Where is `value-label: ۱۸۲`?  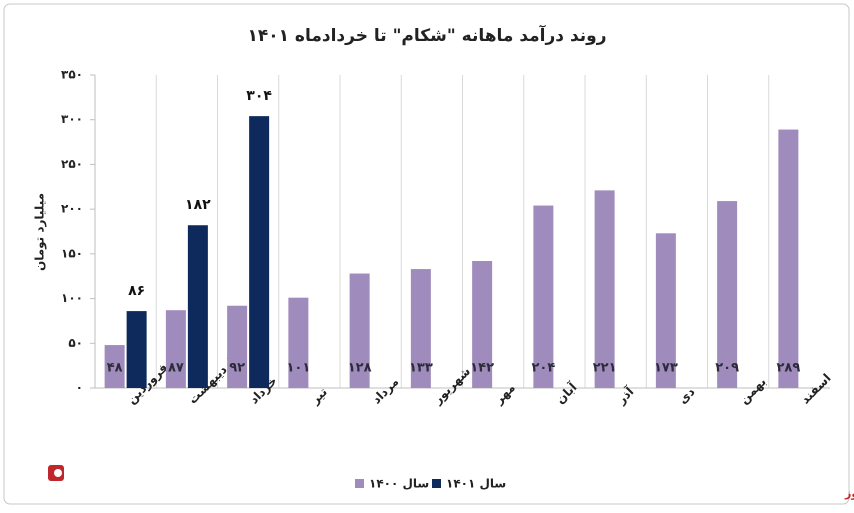
value-label: ۱۸۲ is located at coordinates (198, 205).